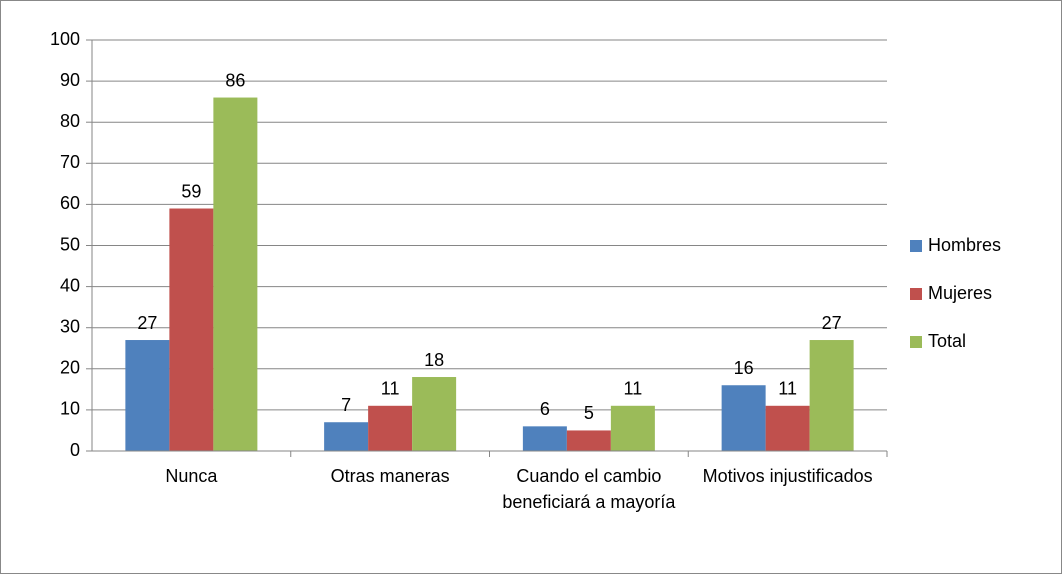 The image size is (1062, 574). Describe the element at coordinates (70, 162) in the screenshot. I see `y-tick-label: 70` at that location.